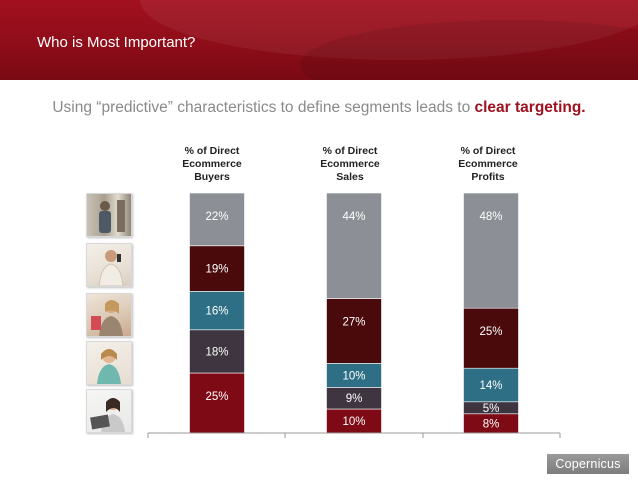 Image resolution: width=638 pixels, height=479 pixels. What do you see at coordinates (216, 217) in the screenshot?
I see `data-label-buyers-4: 22%` at bounding box center [216, 217].